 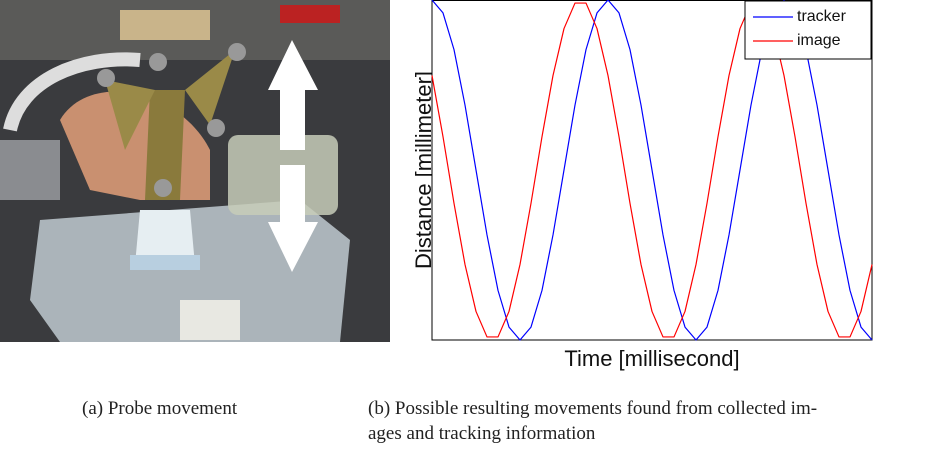 I want to click on legend-label: tracker, so click(x=822, y=16).